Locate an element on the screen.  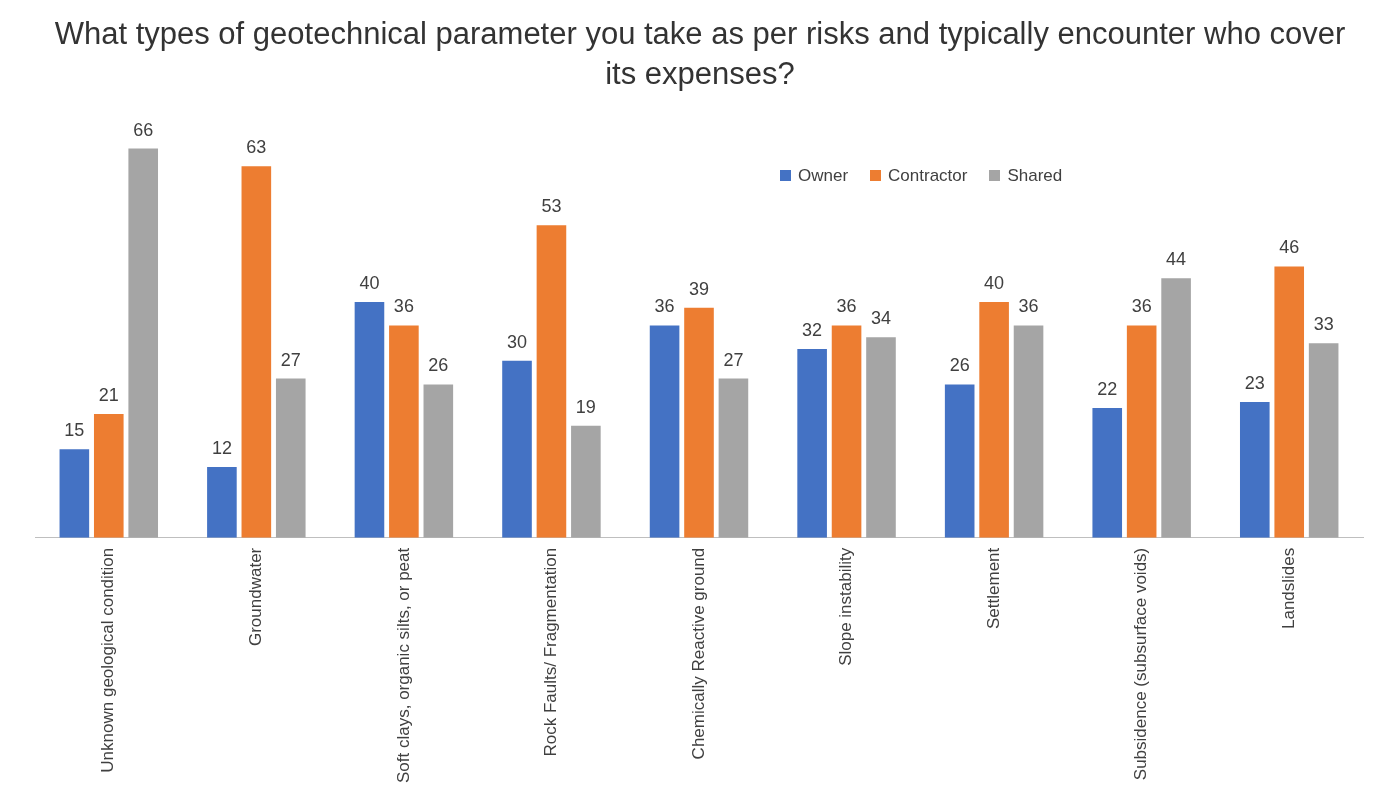
data-label: 12 is located at coordinates (221, 447).